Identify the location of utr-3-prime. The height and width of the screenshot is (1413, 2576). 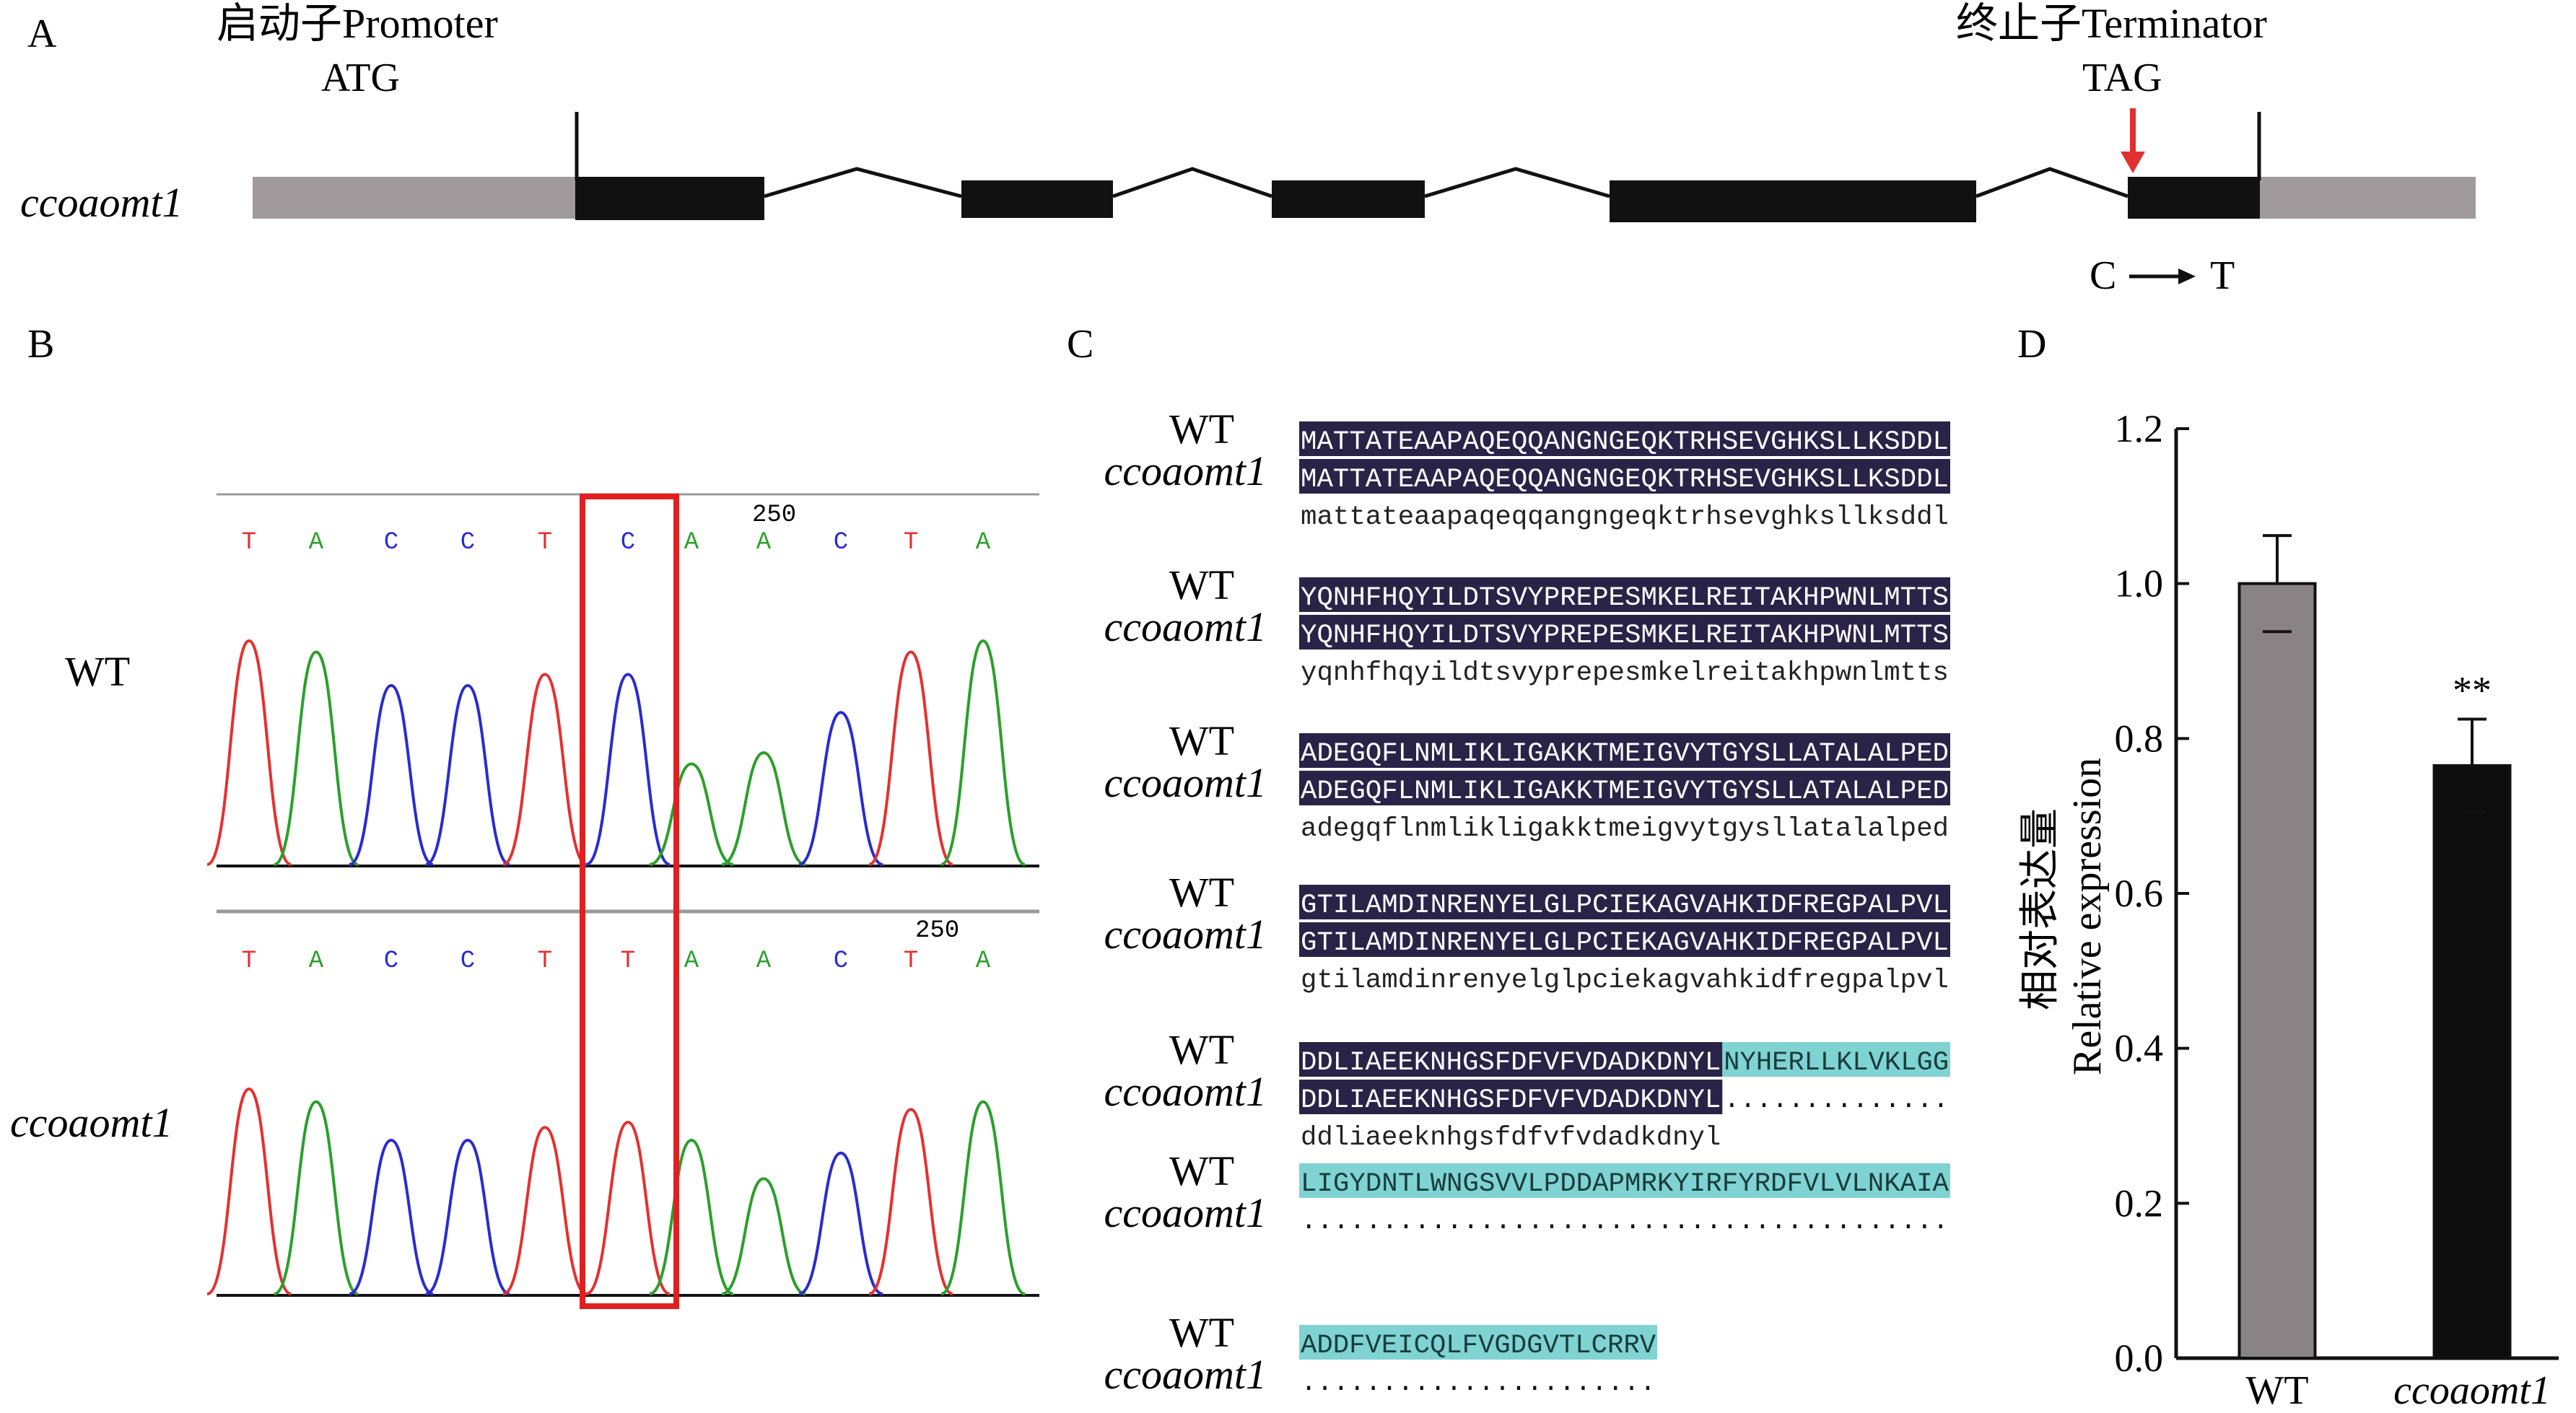
(2366, 198).